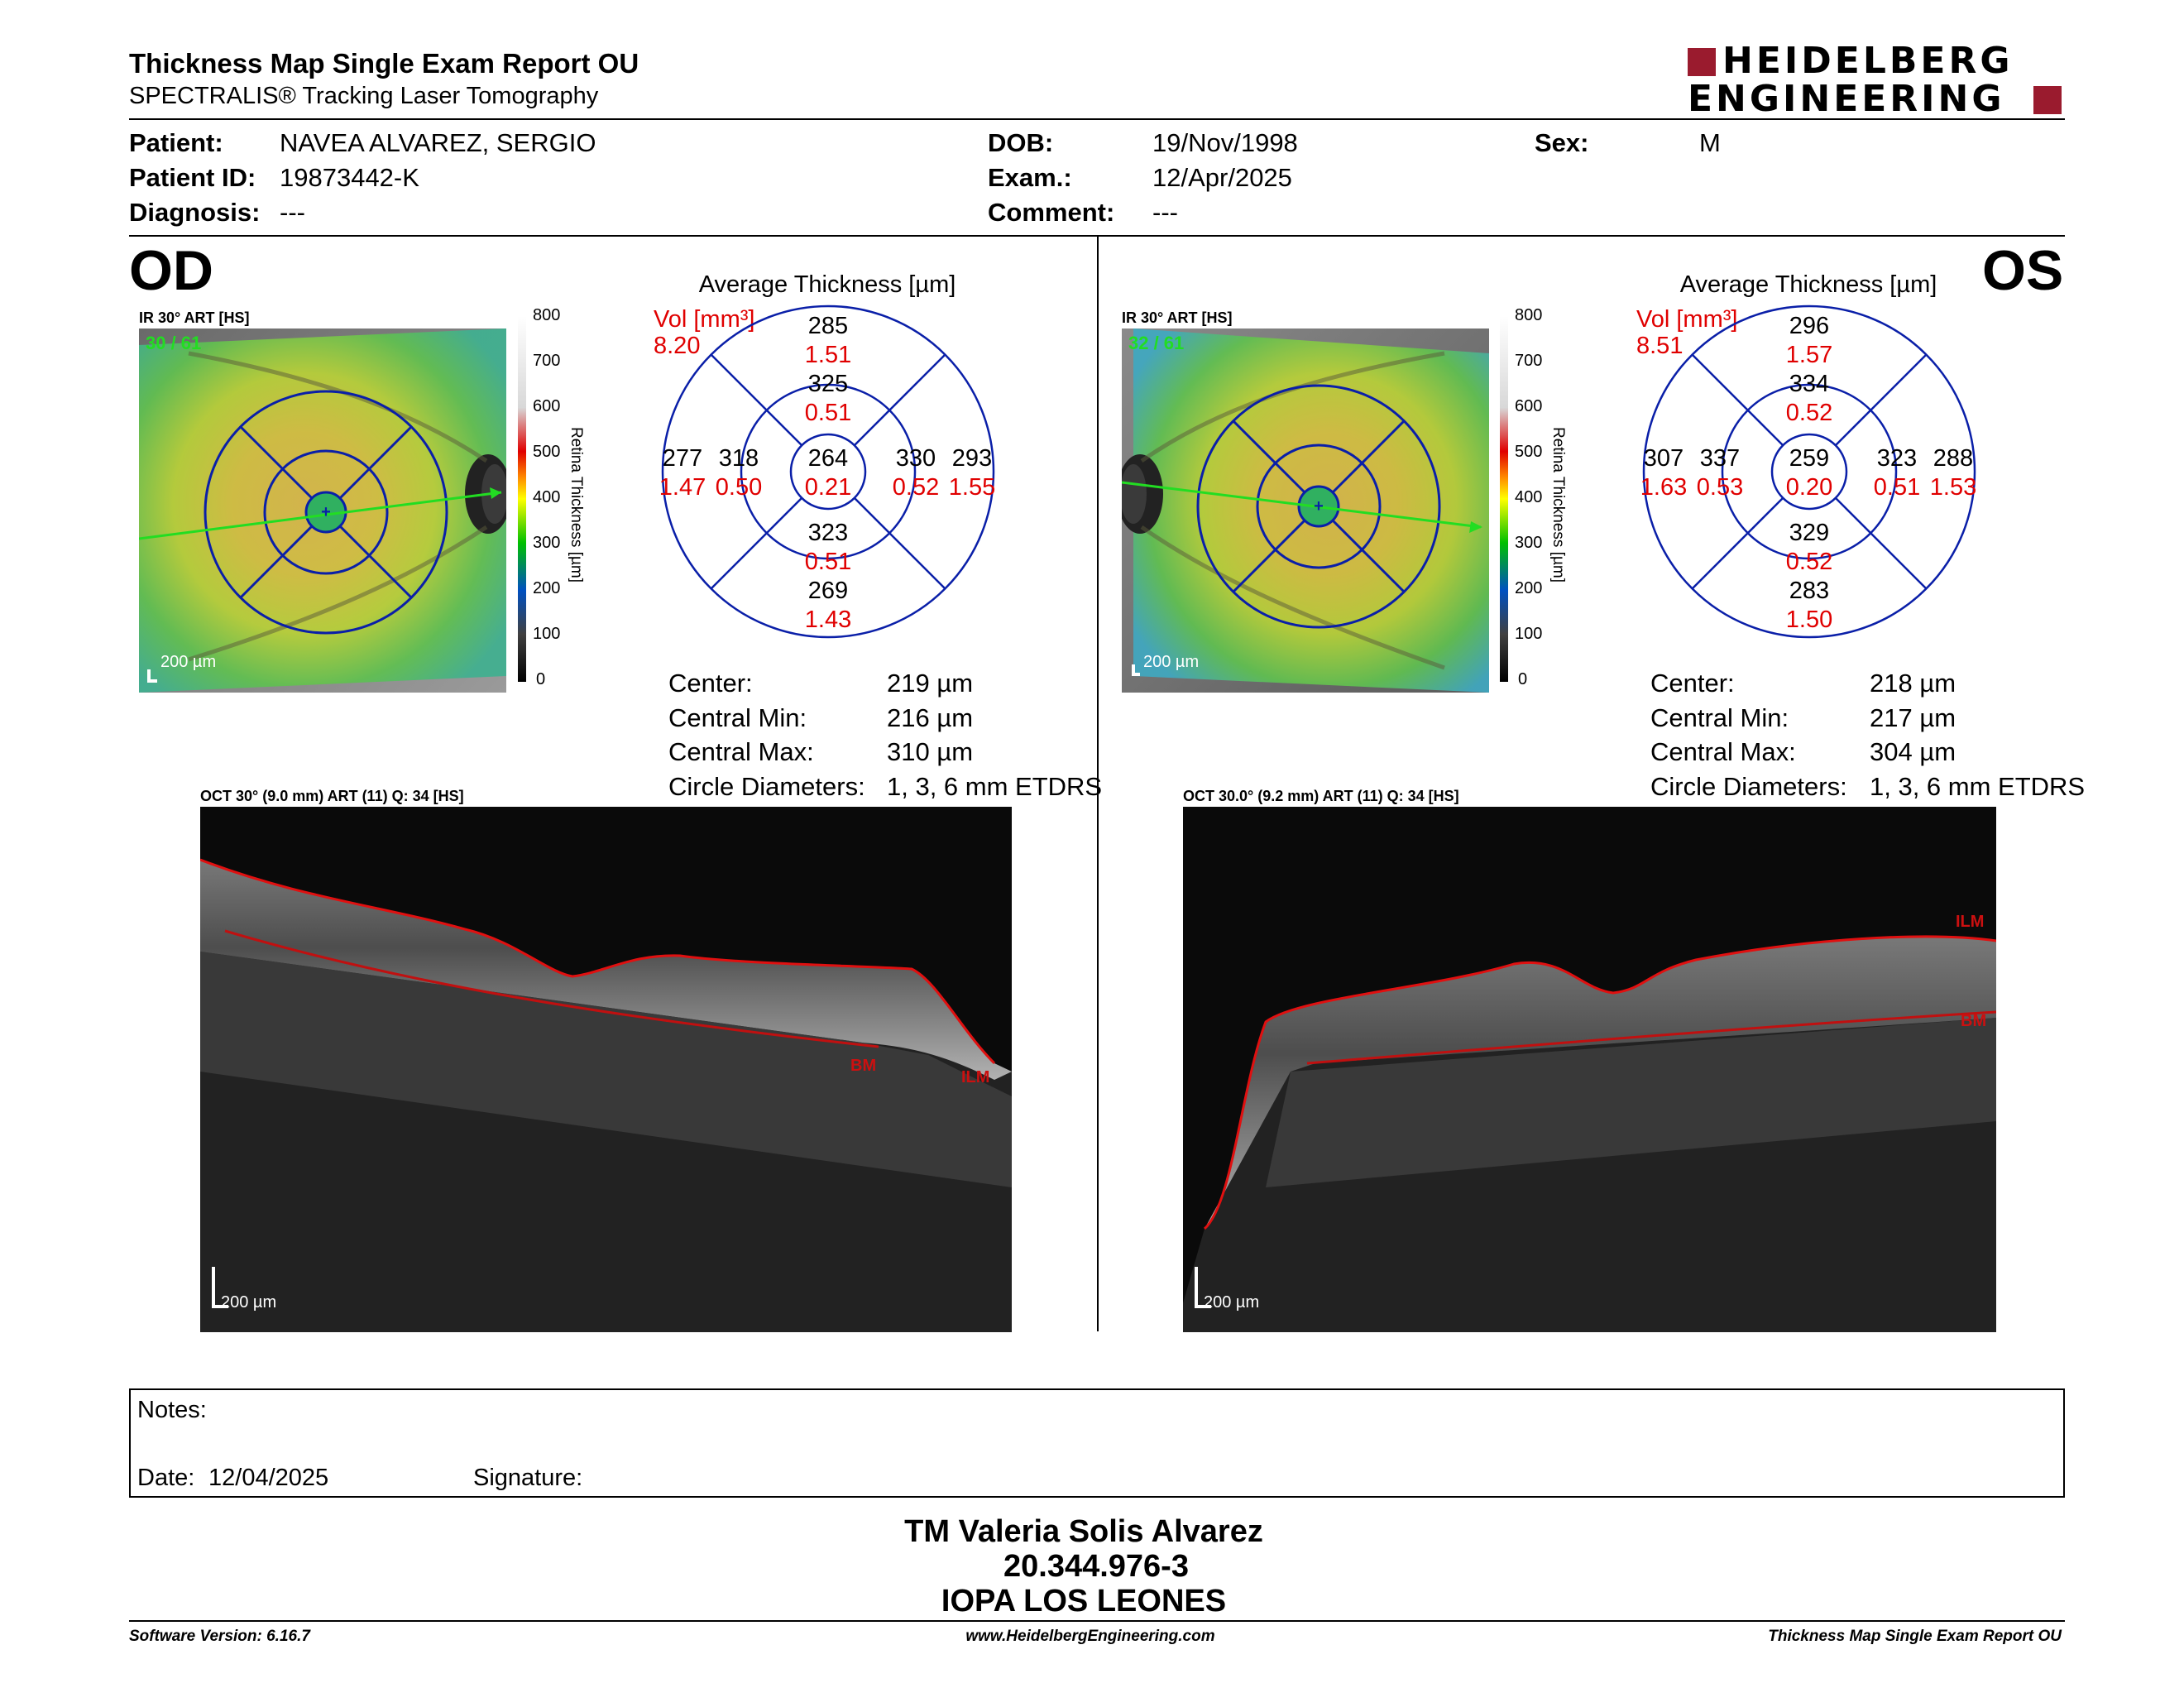 Image resolution: width=2184 pixels, height=1688 pixels. What do you see at coordinates (1719, 717) in the screenshot?
I see `os-min-label: Central Min:` at bounding box center [1719, 717].